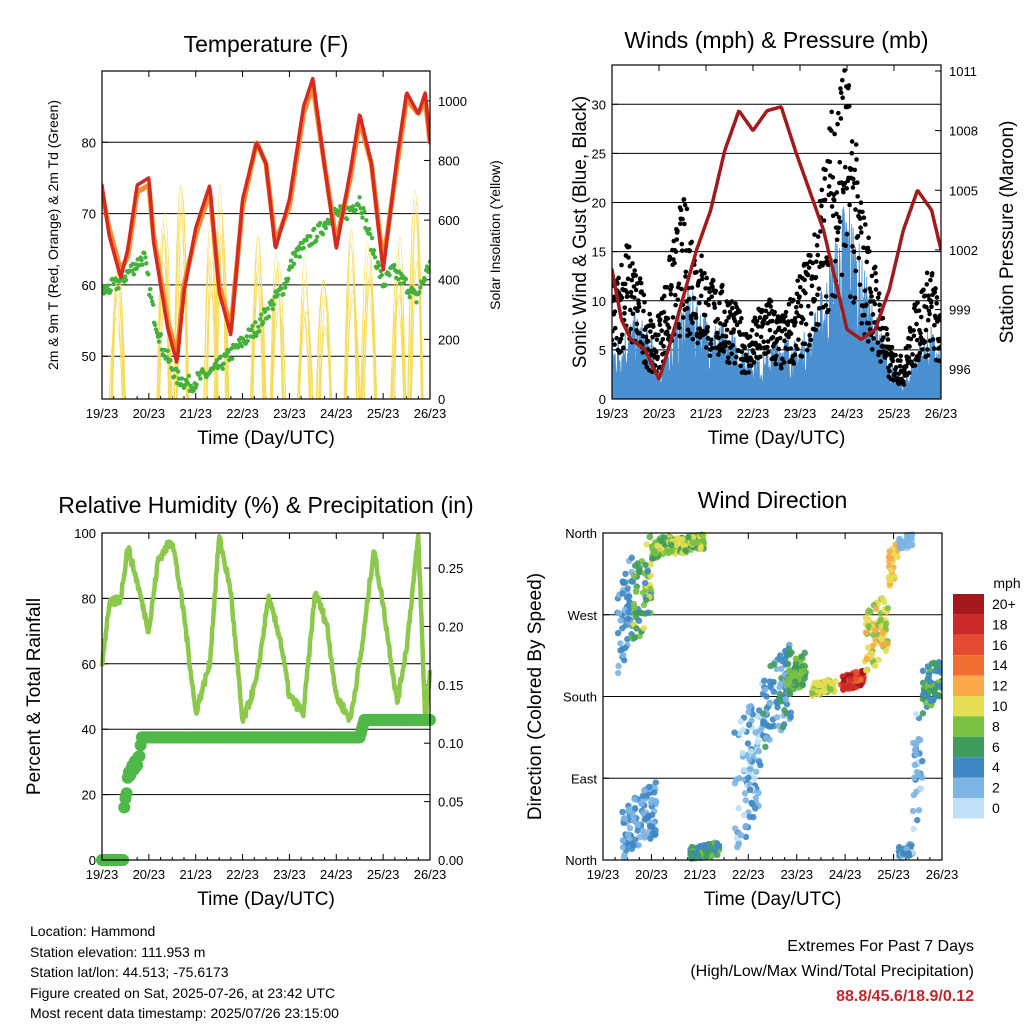 The image size is (1024, 1024). What do you see at coordinates (753, 413) in the screenshot?
I see `x-tick-label: 22/23` at bounding box center [753, 413].